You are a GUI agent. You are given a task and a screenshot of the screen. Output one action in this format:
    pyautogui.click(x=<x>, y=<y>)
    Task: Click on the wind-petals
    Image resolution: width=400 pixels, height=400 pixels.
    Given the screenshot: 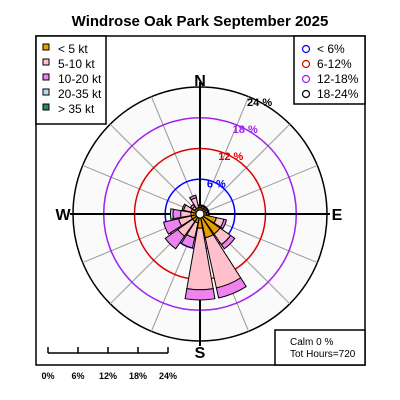 What is the action you would take?
    pyautogui.click(x=204, y=247)
    